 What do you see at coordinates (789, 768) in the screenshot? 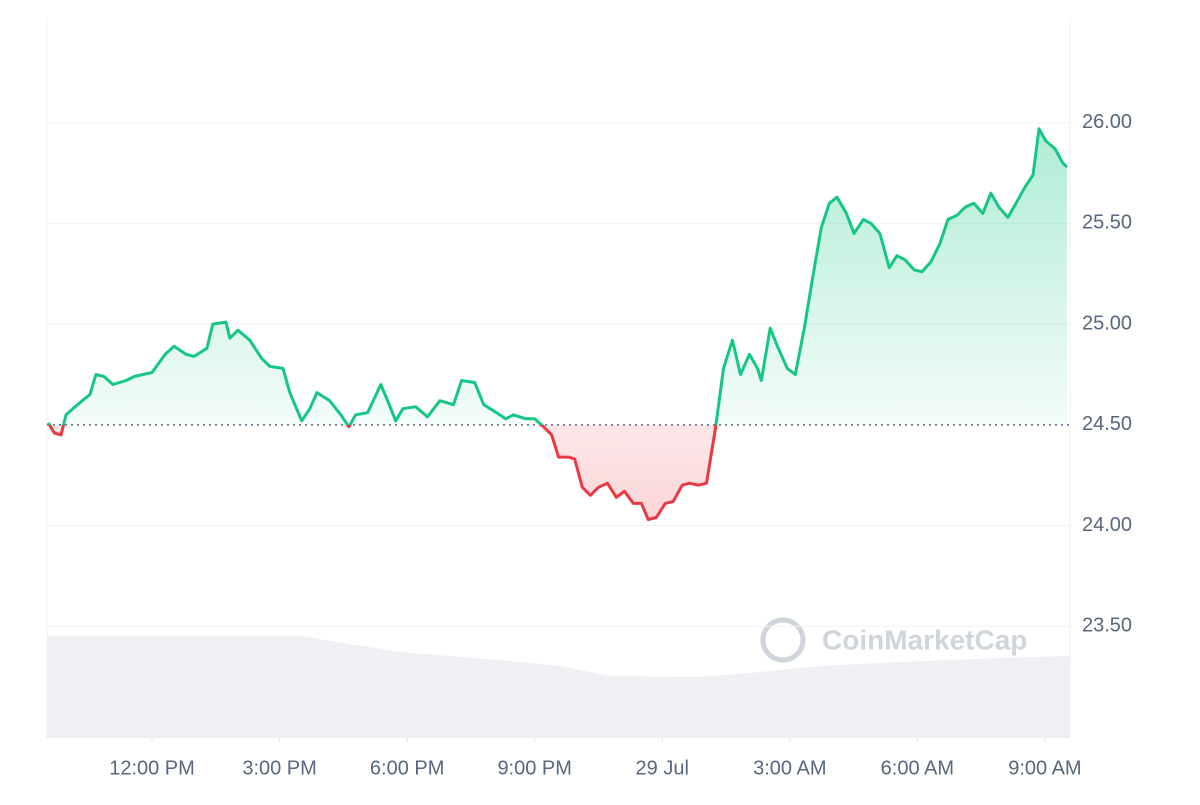
I see `x-tick-label: 3:00 AM` at bounding box center [789, 768].